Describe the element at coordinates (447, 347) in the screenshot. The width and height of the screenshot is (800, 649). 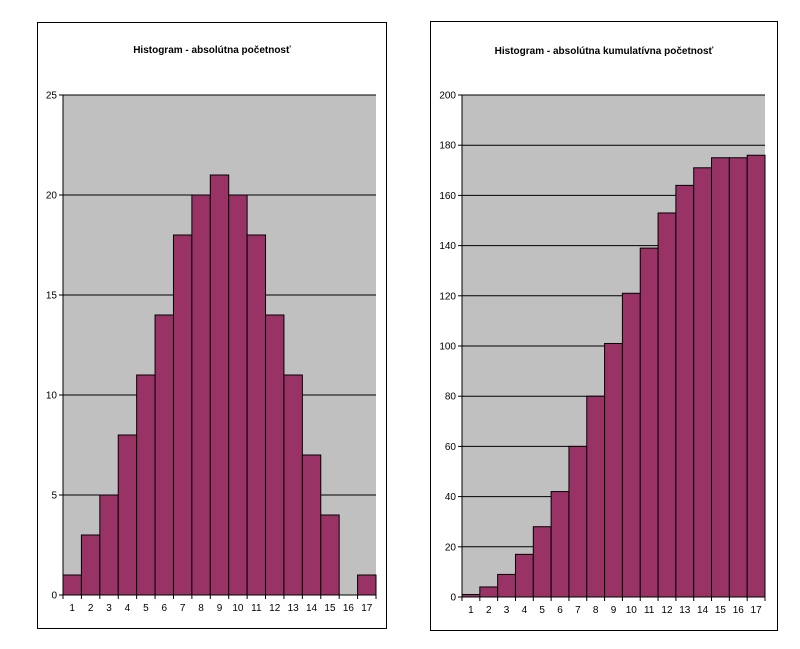
I see `y-tick-label: 100` at that location.